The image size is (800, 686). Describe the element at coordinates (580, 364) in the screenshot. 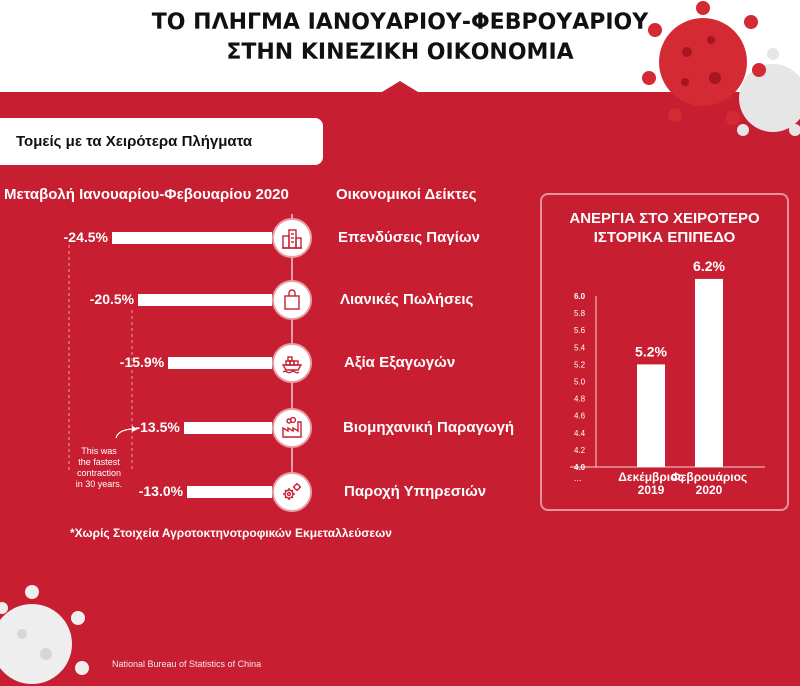

I see `y-tick-label-5.2: 5.2` at that location.